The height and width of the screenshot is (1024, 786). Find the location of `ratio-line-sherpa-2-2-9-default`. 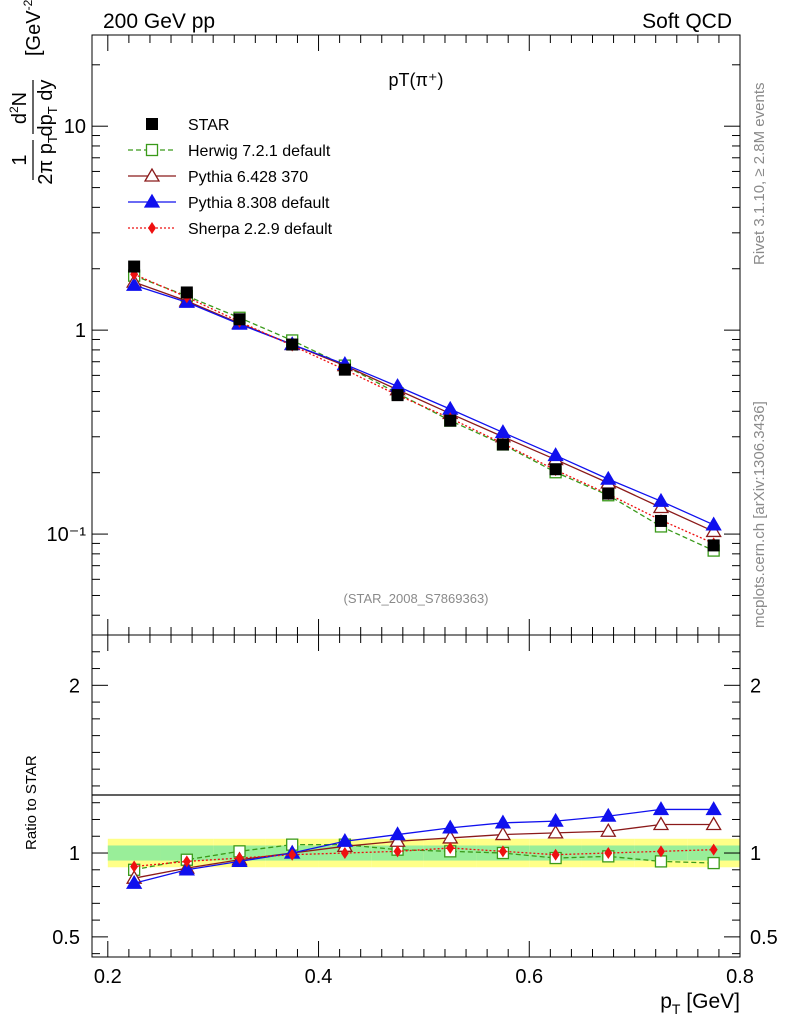

ratio-line-sherpa-2-2-9-default is located at coordinates (424, 857).